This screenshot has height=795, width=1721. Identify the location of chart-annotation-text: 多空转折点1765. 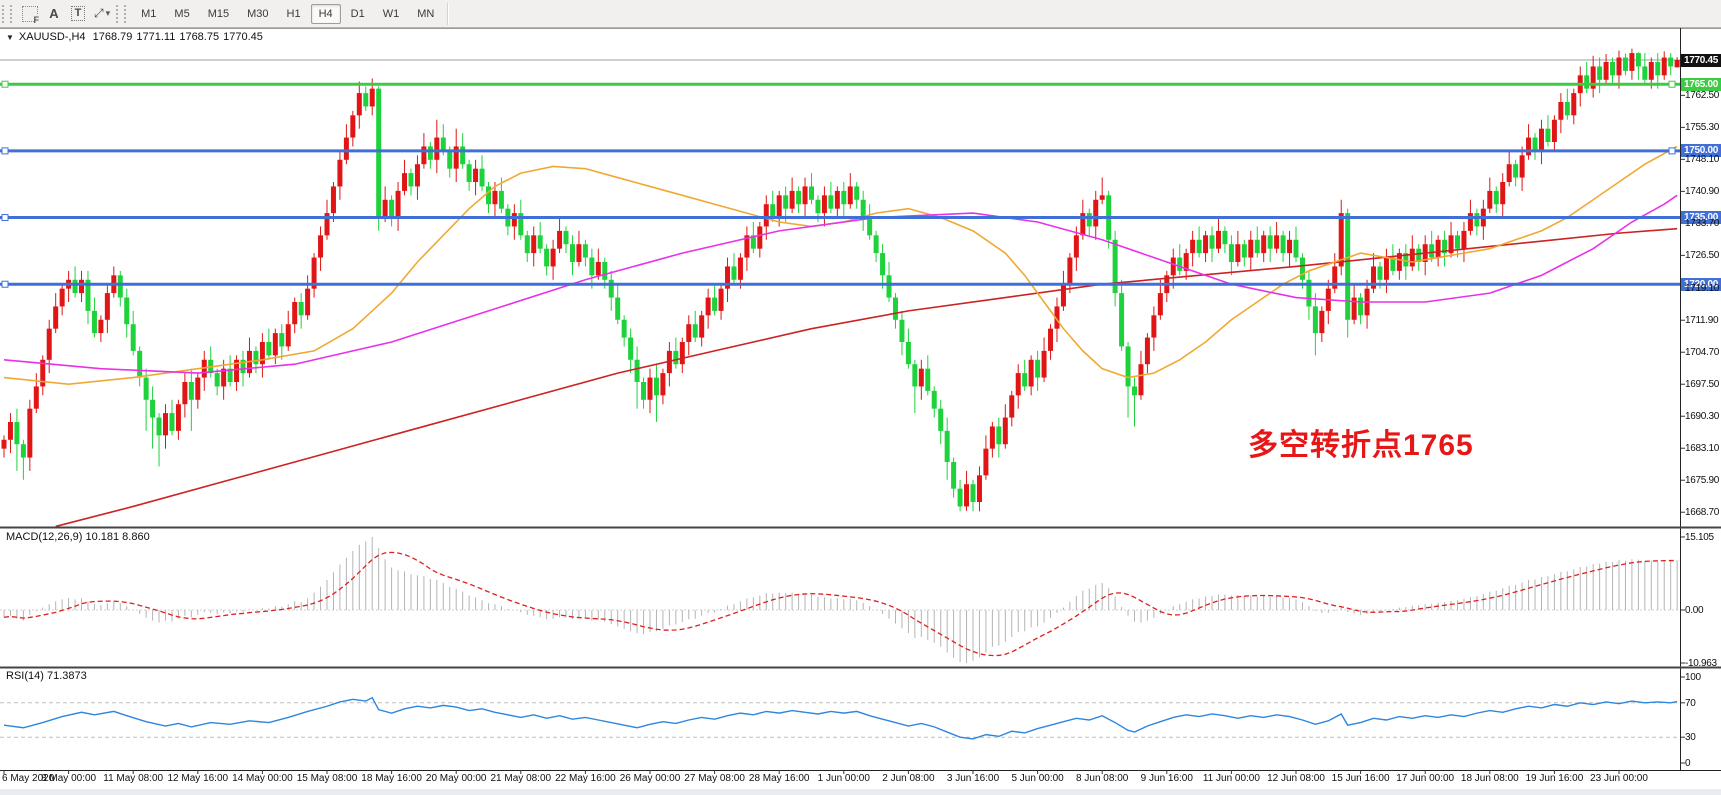
(1361, 445).